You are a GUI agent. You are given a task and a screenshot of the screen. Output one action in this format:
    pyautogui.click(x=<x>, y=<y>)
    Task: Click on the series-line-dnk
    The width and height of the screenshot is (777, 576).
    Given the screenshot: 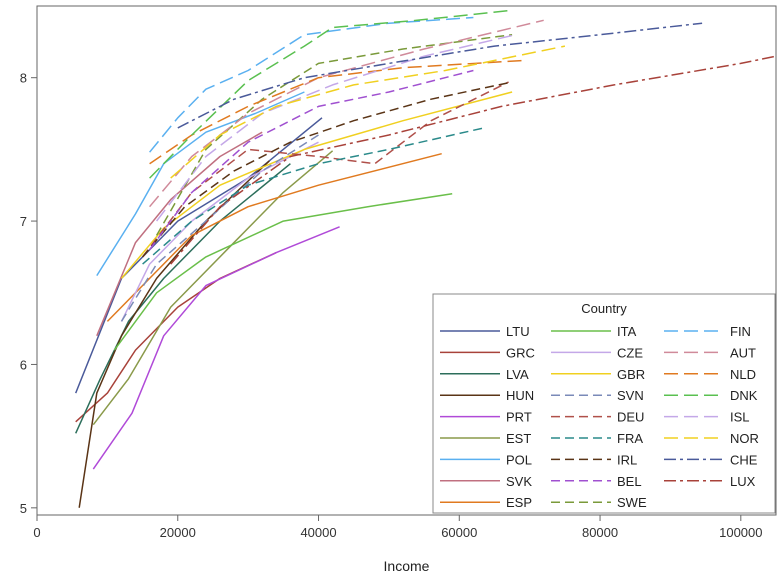 What is the action you would take?
    pyautogui.click(x=331, y=94)
    